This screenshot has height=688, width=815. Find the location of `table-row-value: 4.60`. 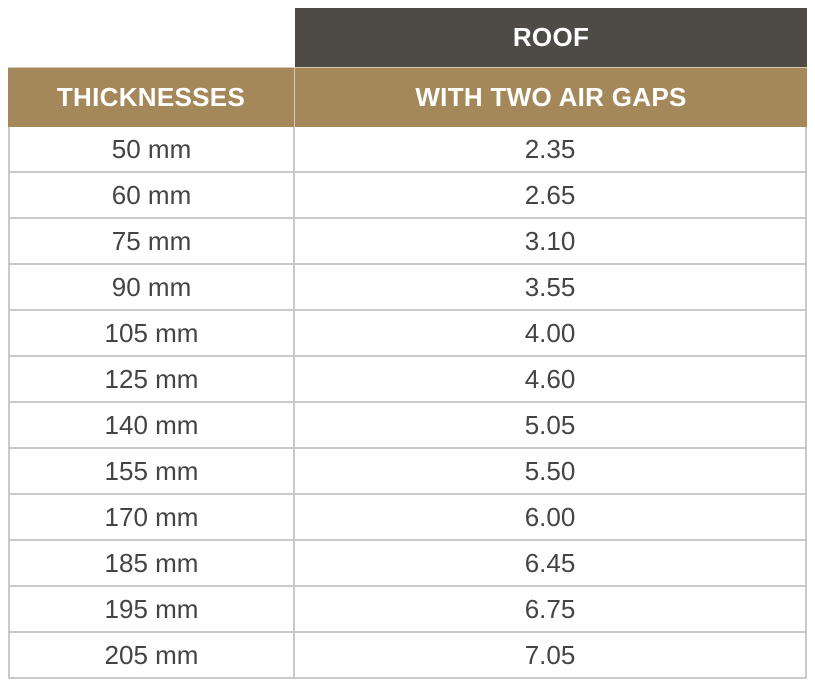

table-row-value: 4.60 is located at coordinates (551, 380).